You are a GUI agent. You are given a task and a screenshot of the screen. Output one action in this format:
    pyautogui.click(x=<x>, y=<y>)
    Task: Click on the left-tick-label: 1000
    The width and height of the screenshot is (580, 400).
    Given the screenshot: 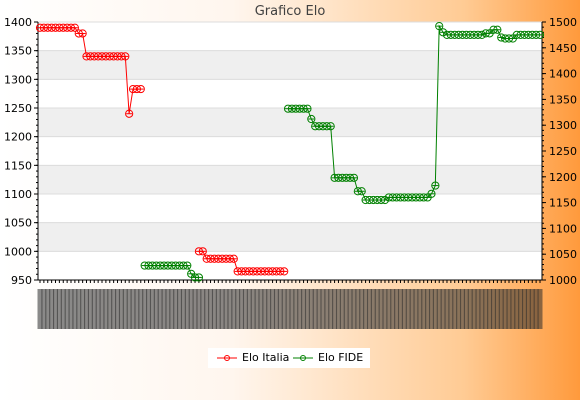 What is the action you would take?
    pyautogui.click(x=18, y=251)
    